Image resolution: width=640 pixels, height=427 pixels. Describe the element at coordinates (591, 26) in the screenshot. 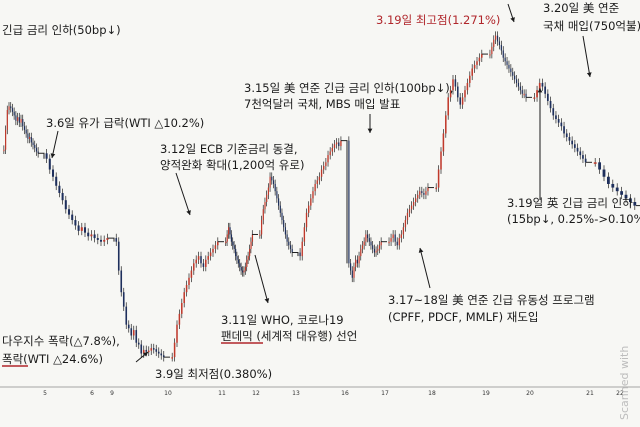

I see `annotation-fed-buy-line2: 국채 매입(750억불)` at that location.